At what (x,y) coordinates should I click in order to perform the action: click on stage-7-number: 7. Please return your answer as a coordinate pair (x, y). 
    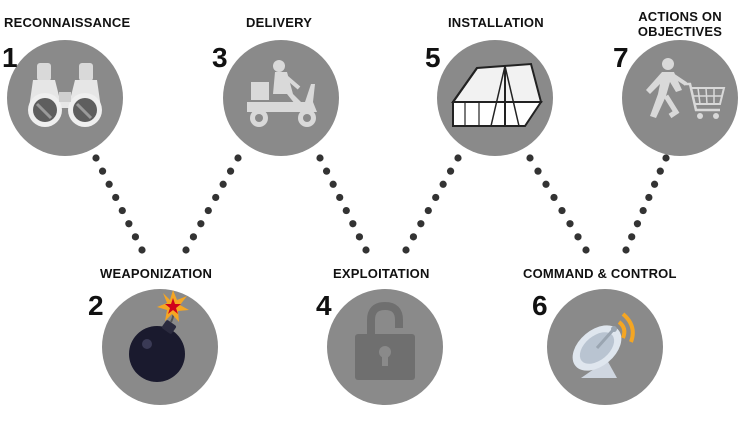
    Looking at the image, I should click on (621, 57).